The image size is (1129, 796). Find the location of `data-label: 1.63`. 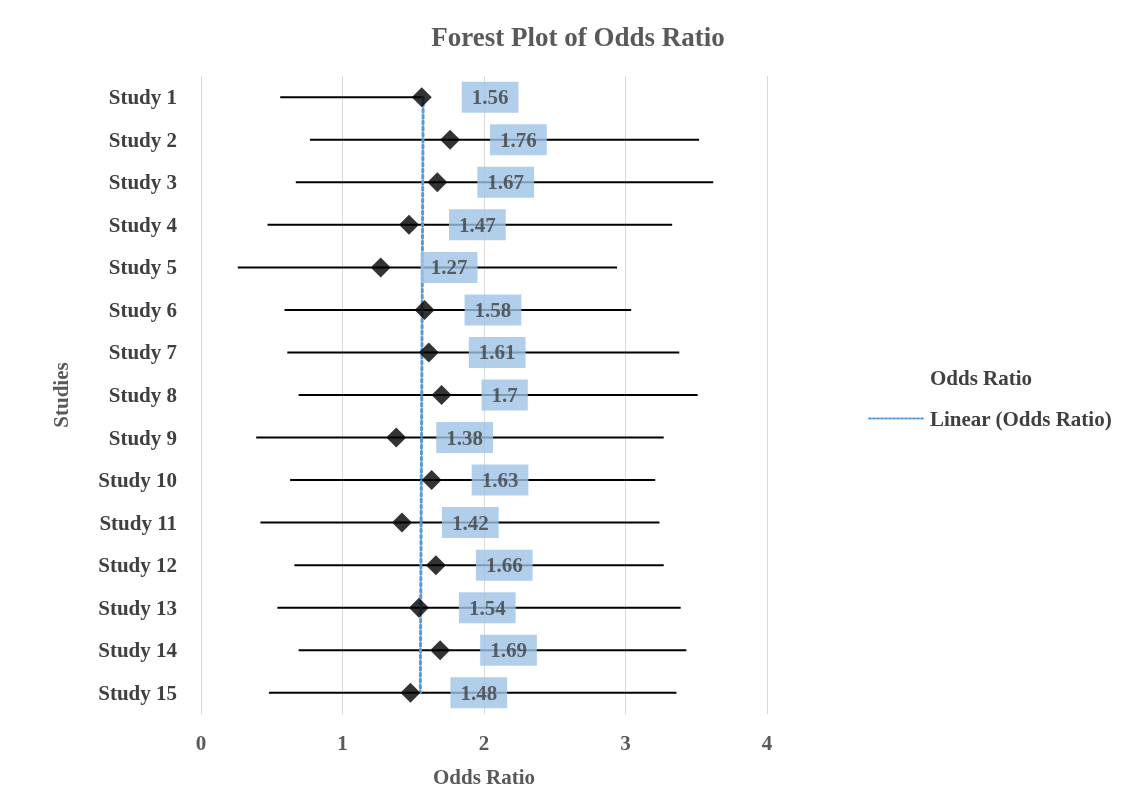

data-label: 1.63 is located at coordinates (500, 480).